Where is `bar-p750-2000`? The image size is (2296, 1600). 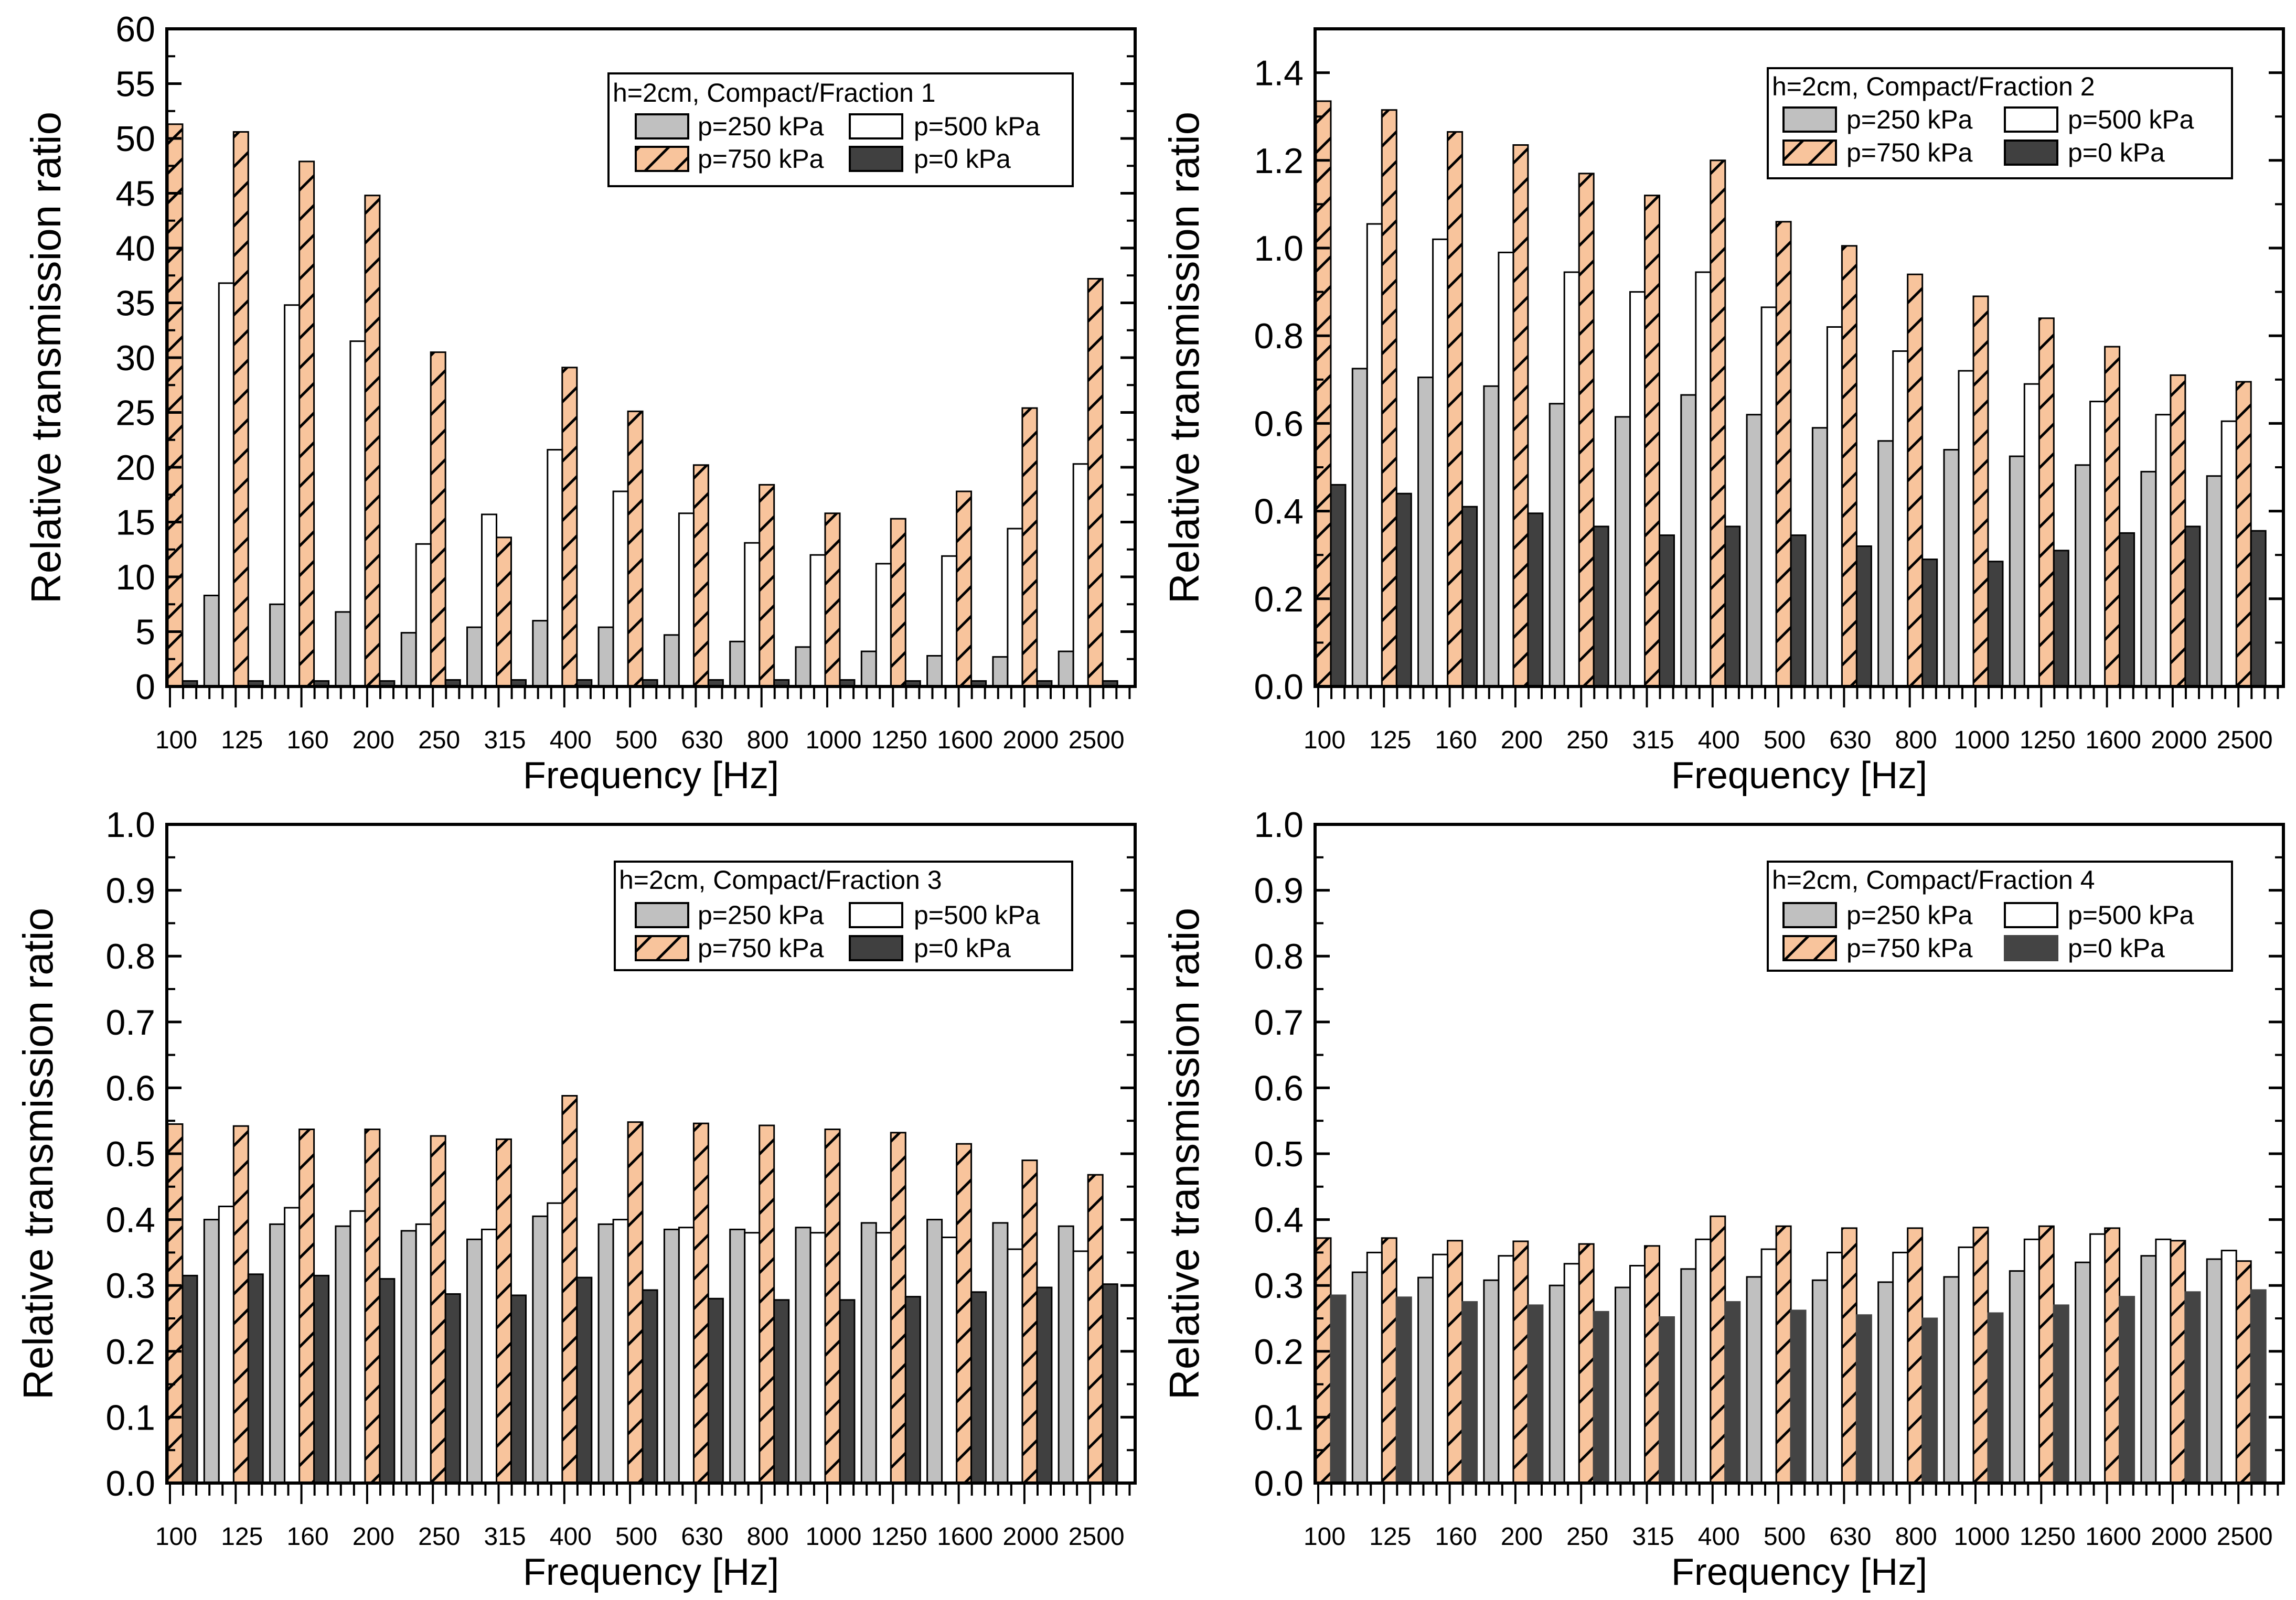 bar-p750-2000 is located at coordinates (1029, 1322).